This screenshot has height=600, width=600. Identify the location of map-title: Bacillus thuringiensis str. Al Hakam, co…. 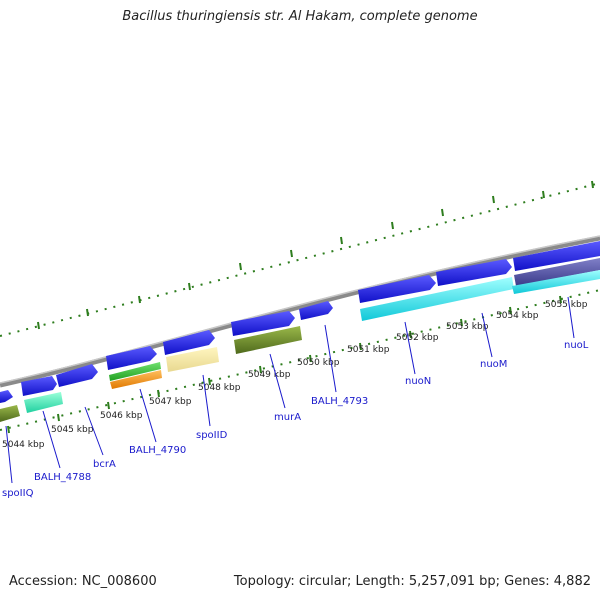
(300, 16).